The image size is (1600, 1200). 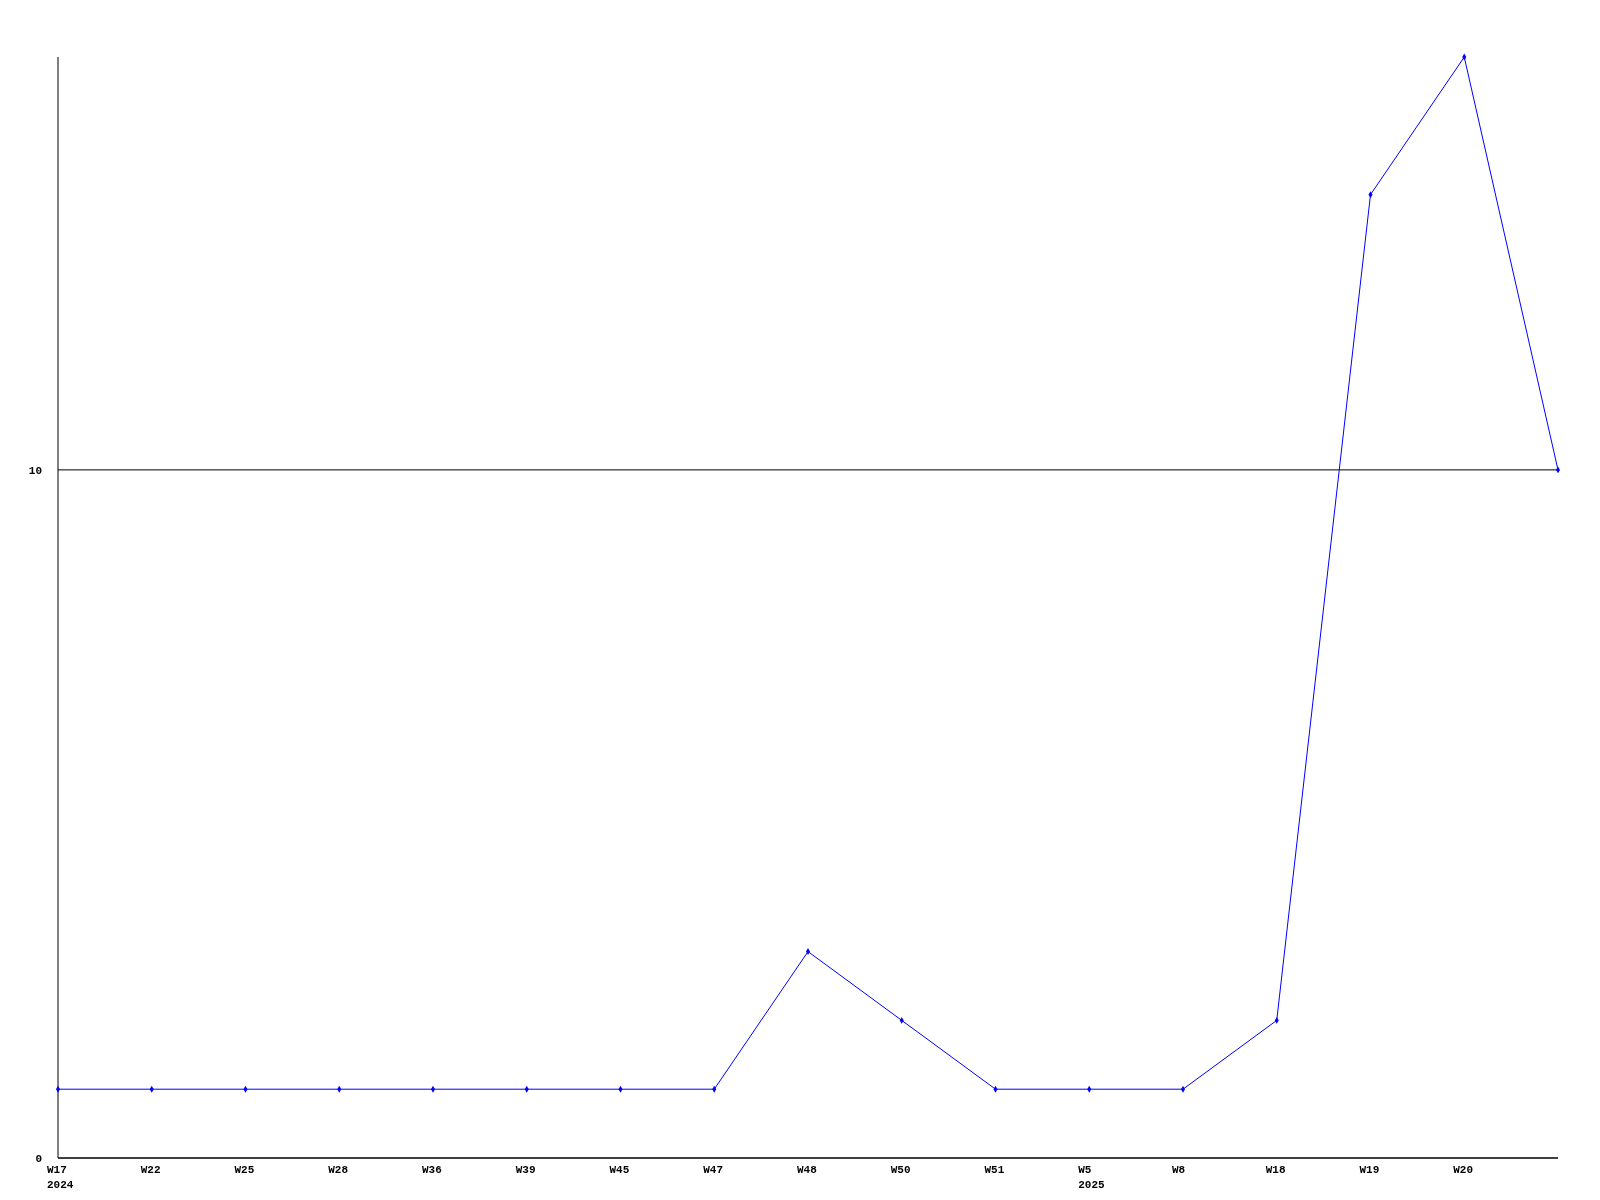 What do you see at coordinates (244, 1170) in the screenshot?
I see `x-tick-label: W25` at bounding box center [244, 1170].